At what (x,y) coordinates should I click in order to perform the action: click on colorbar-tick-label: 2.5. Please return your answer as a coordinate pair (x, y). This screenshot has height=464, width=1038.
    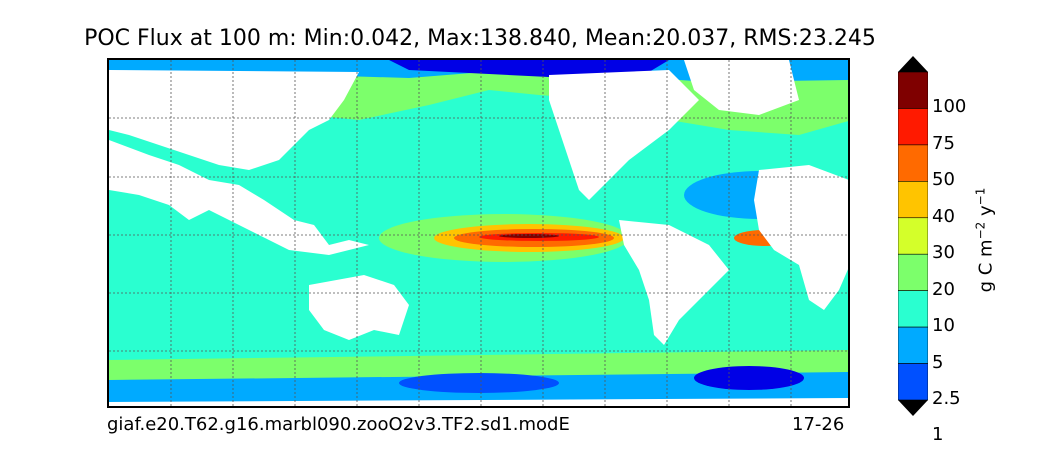
    Looking at the image, I should click on (946, 398).